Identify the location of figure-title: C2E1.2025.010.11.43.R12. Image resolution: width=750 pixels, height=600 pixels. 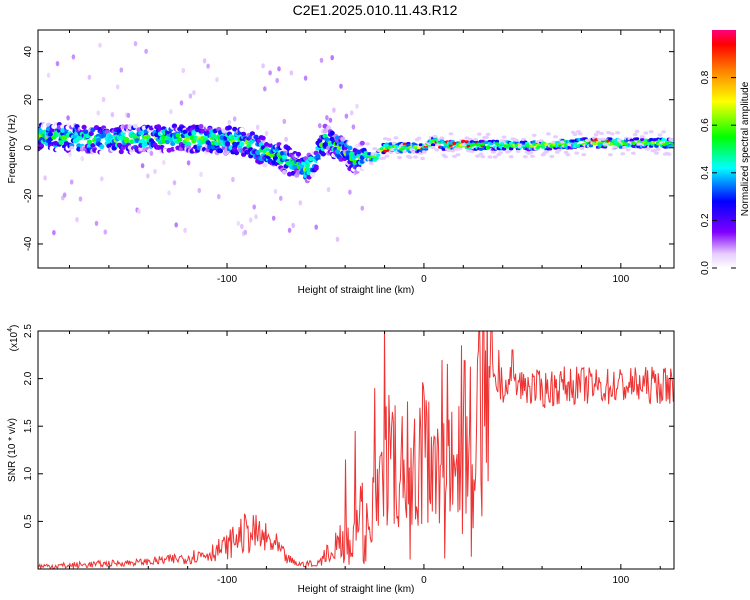
(375, 10).